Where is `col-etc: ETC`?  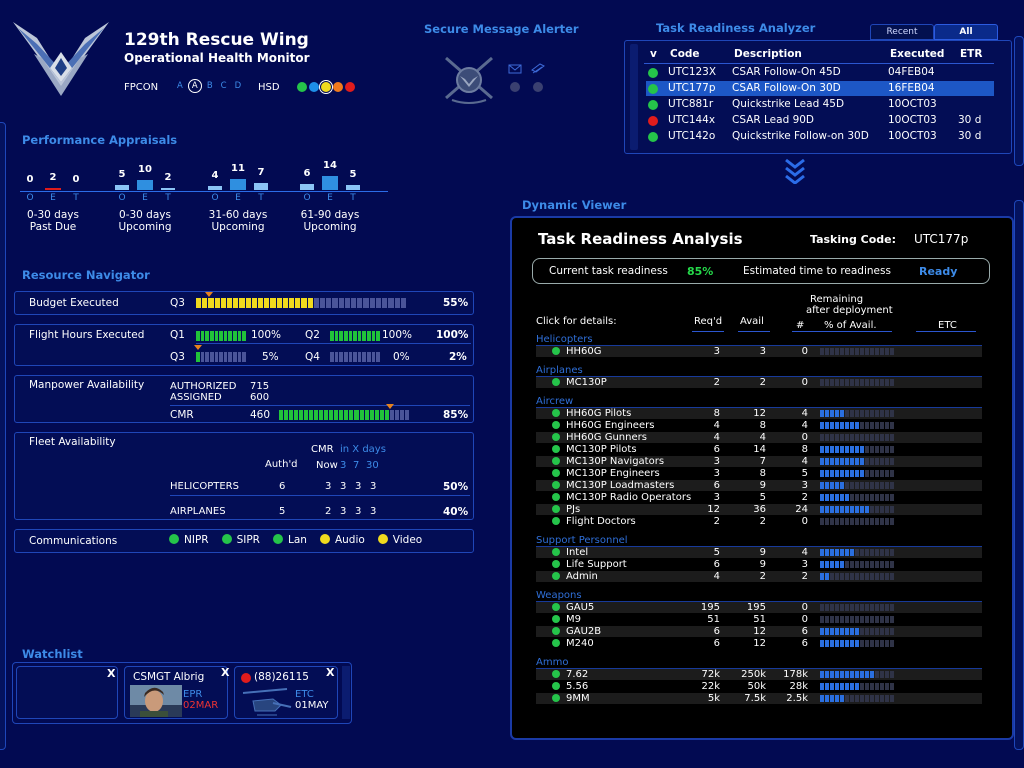
col-etc: ETC is located at coordinates (947, 325).